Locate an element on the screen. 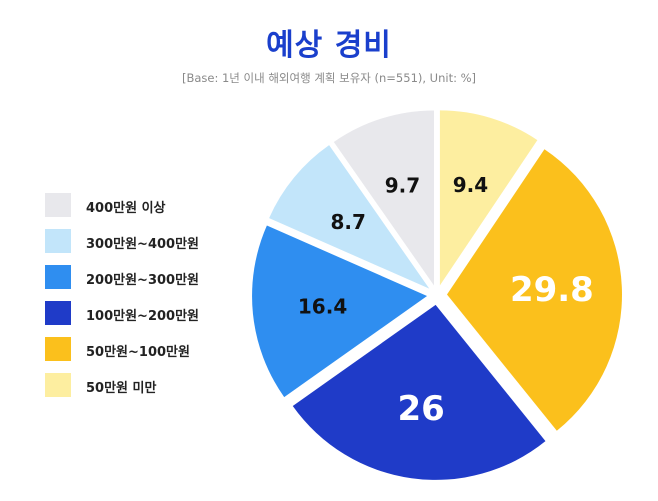 The height and width of the screenshot is (501, 658). slice-value-label: 16.4 is located at coordinates (322, 307).